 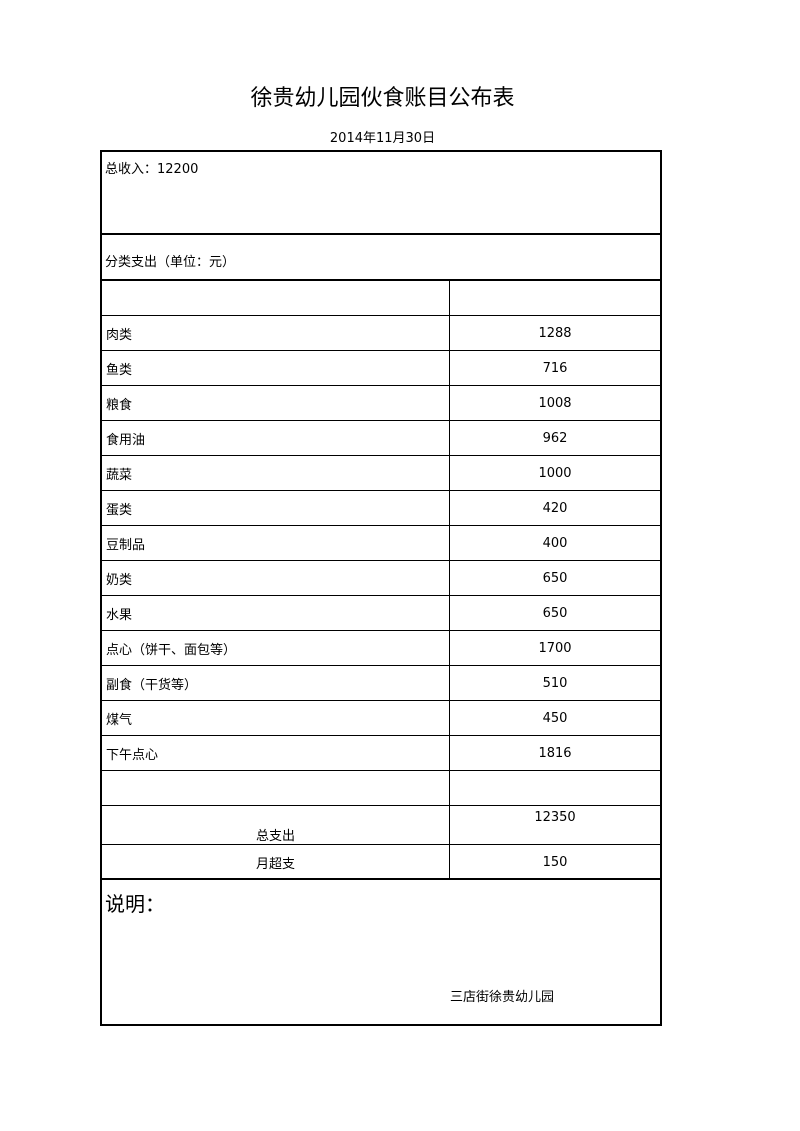 I want to click on amount-cell: 1008, so click(x=555, y=403).